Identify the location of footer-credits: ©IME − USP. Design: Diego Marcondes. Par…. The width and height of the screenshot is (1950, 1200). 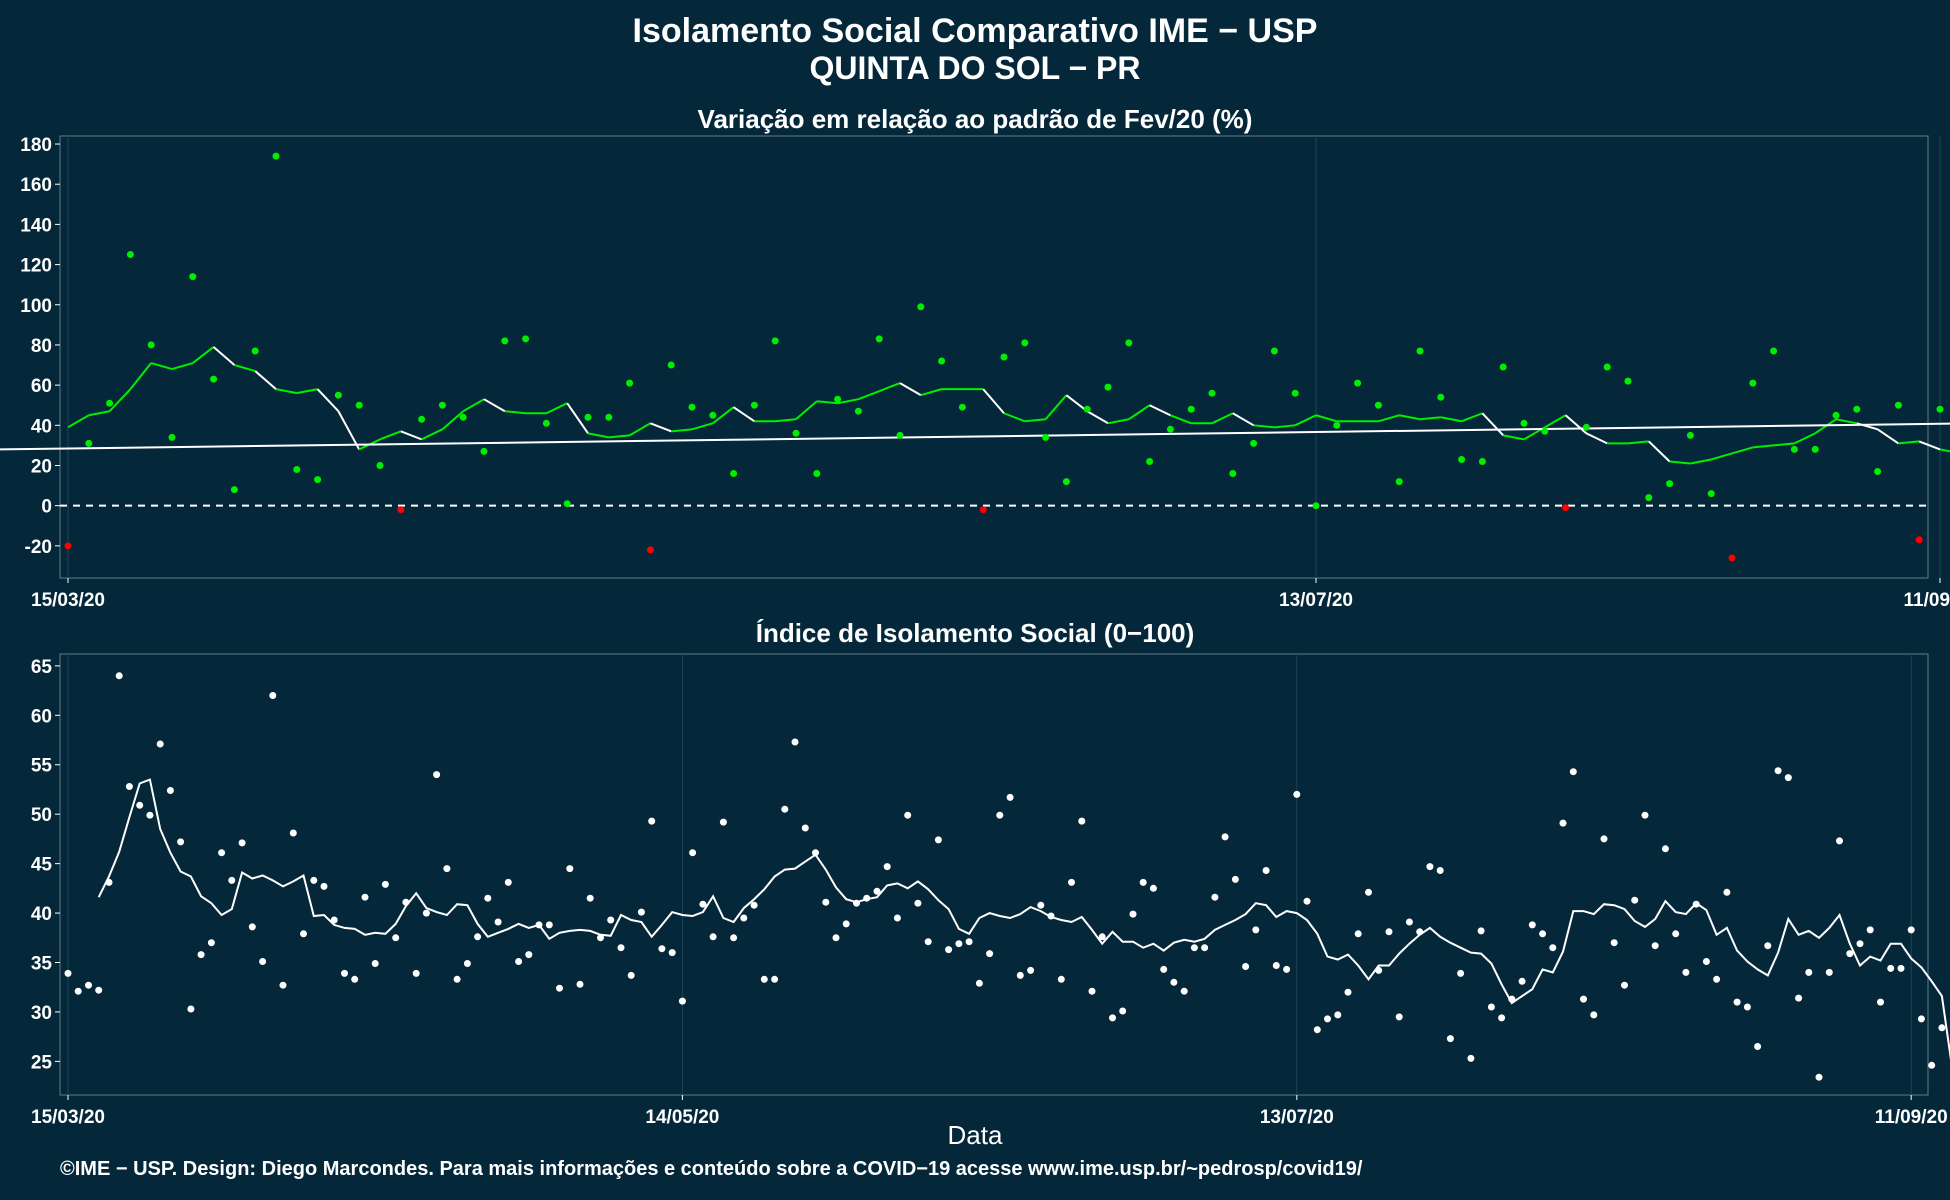
(711, 1169).